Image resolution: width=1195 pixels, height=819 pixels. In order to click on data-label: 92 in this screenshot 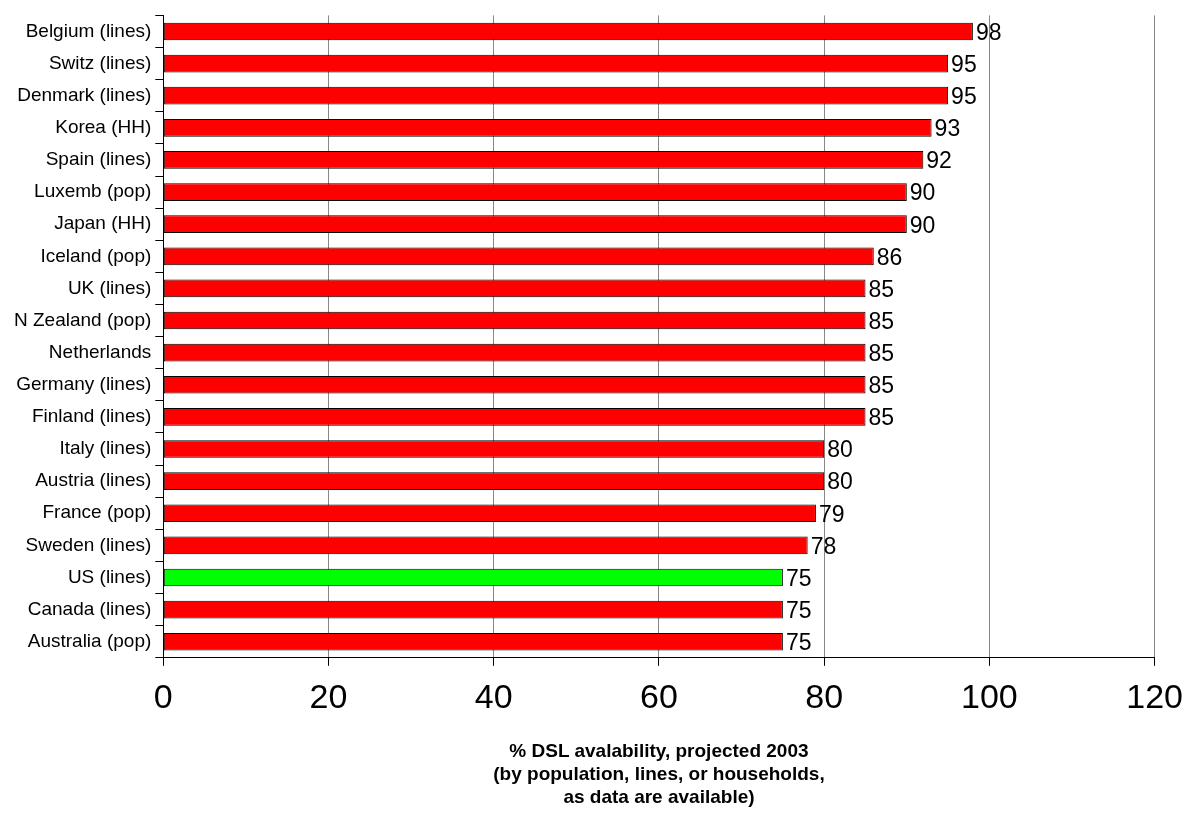, I will do `click(939, 160)`.